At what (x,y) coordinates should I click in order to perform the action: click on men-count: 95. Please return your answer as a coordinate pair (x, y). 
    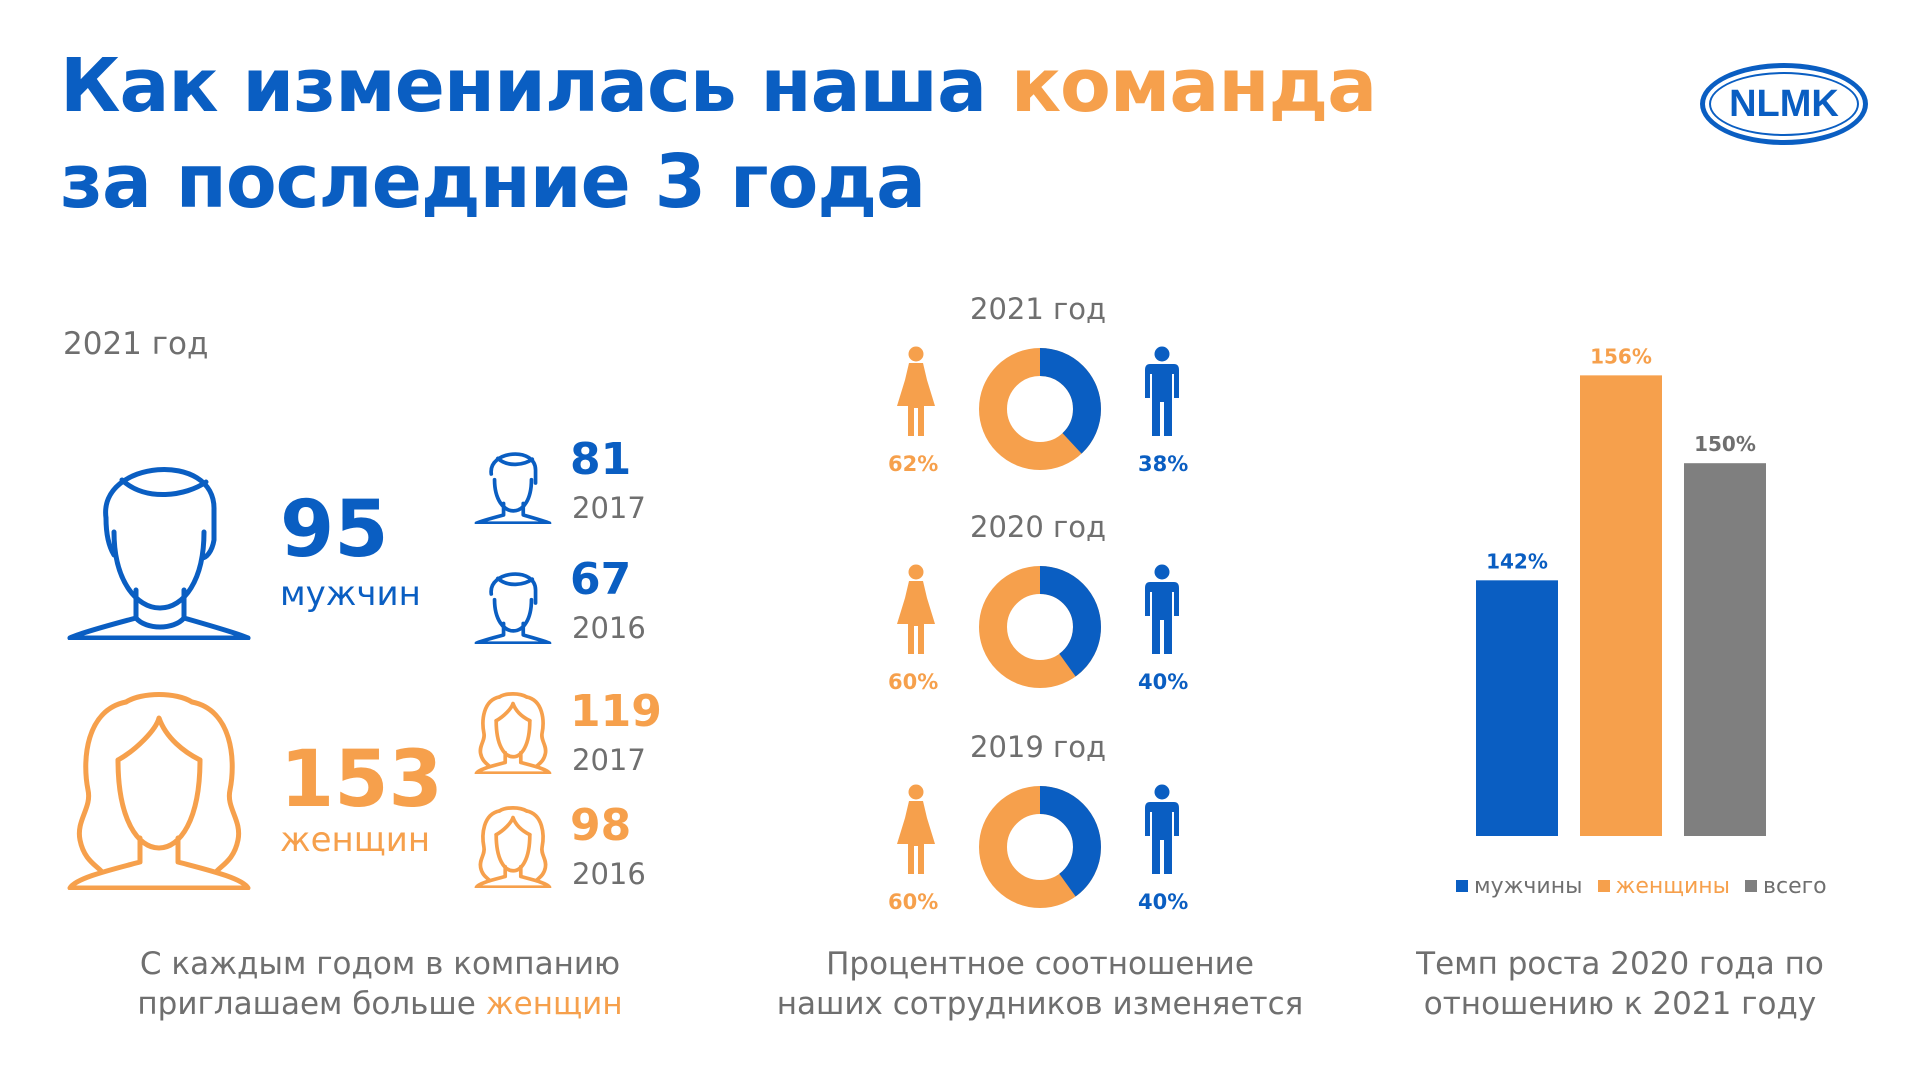
    Looking at the image, I should click on (334, 530).